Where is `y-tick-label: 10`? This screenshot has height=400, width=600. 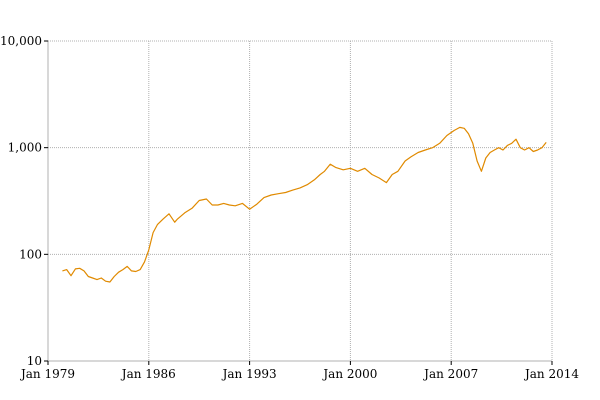
y-tick-label: 10 is located at coordinates (34, 361).